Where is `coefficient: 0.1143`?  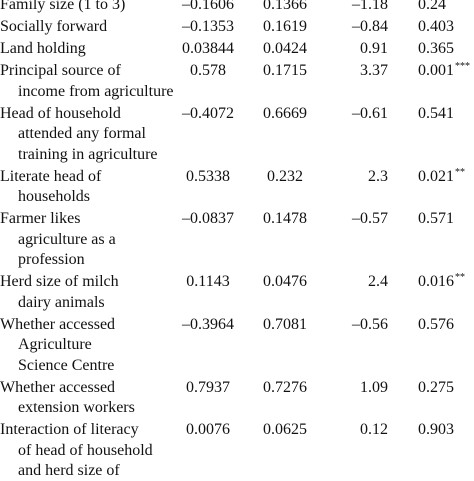 coefficient: 0.1143 is located at coordinates (208, 281).